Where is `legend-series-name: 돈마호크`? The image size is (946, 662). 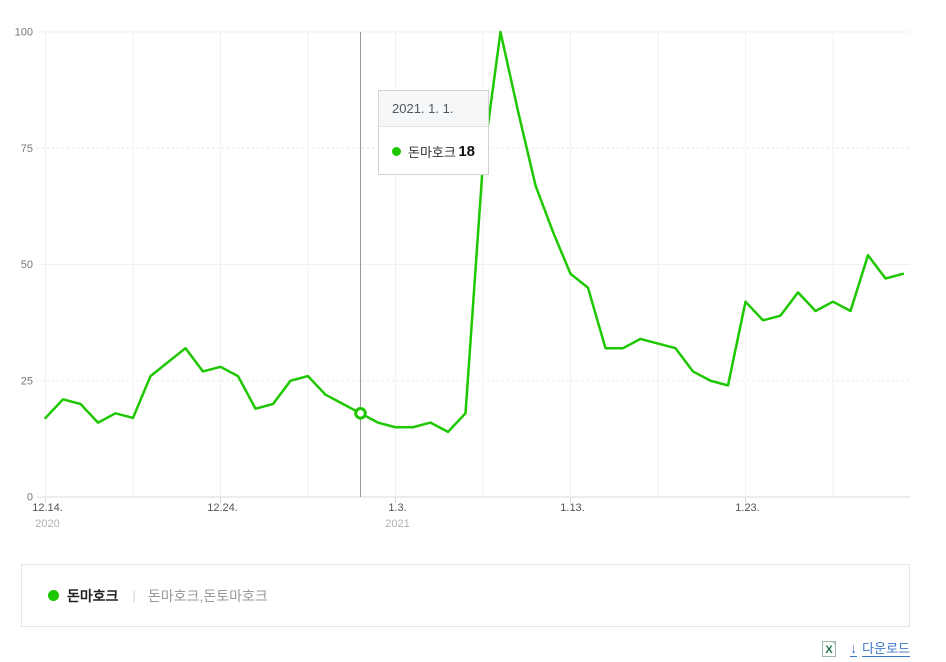
legend-series-name: 돈마호크 is located at coordinates (93, 595).